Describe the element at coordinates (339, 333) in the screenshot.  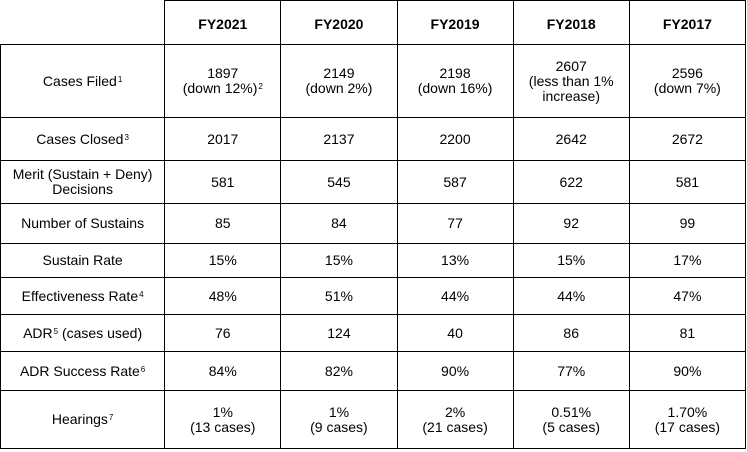
I see `table-cell: 124` at that location.